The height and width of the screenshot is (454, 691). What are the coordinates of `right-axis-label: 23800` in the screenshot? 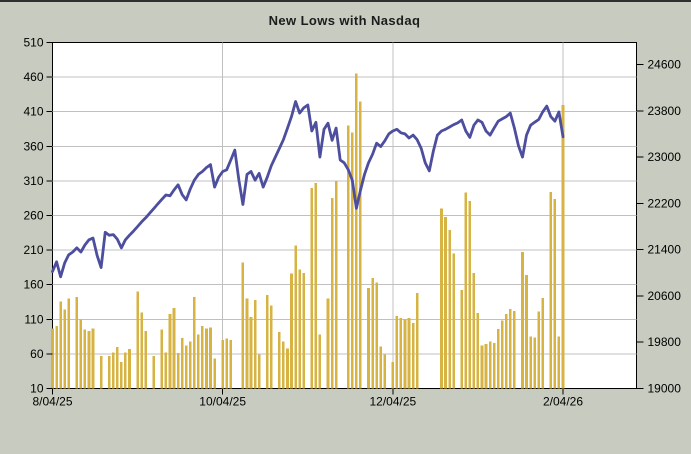 It's located at (665, 111).